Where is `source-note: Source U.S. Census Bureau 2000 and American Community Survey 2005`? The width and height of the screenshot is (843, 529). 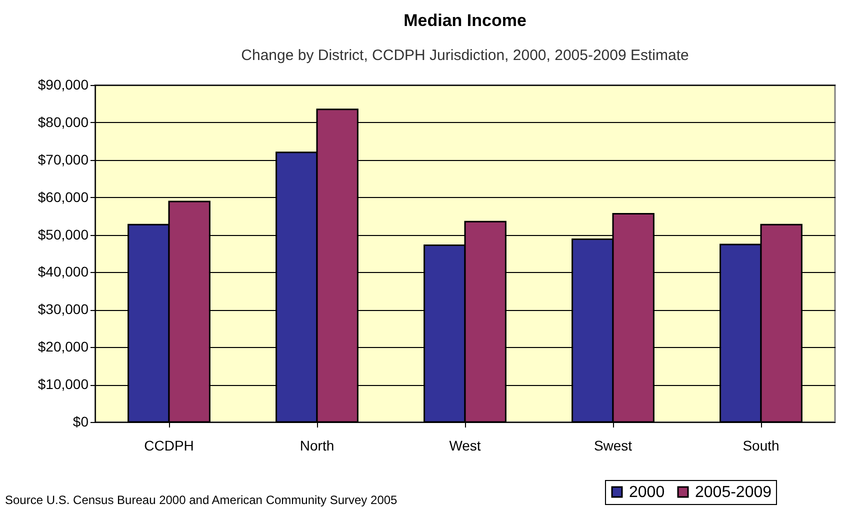
source-note: Source U.S. Census Bureau 2000 and American Community Survey 2005 is located at coordinates (201, 500).